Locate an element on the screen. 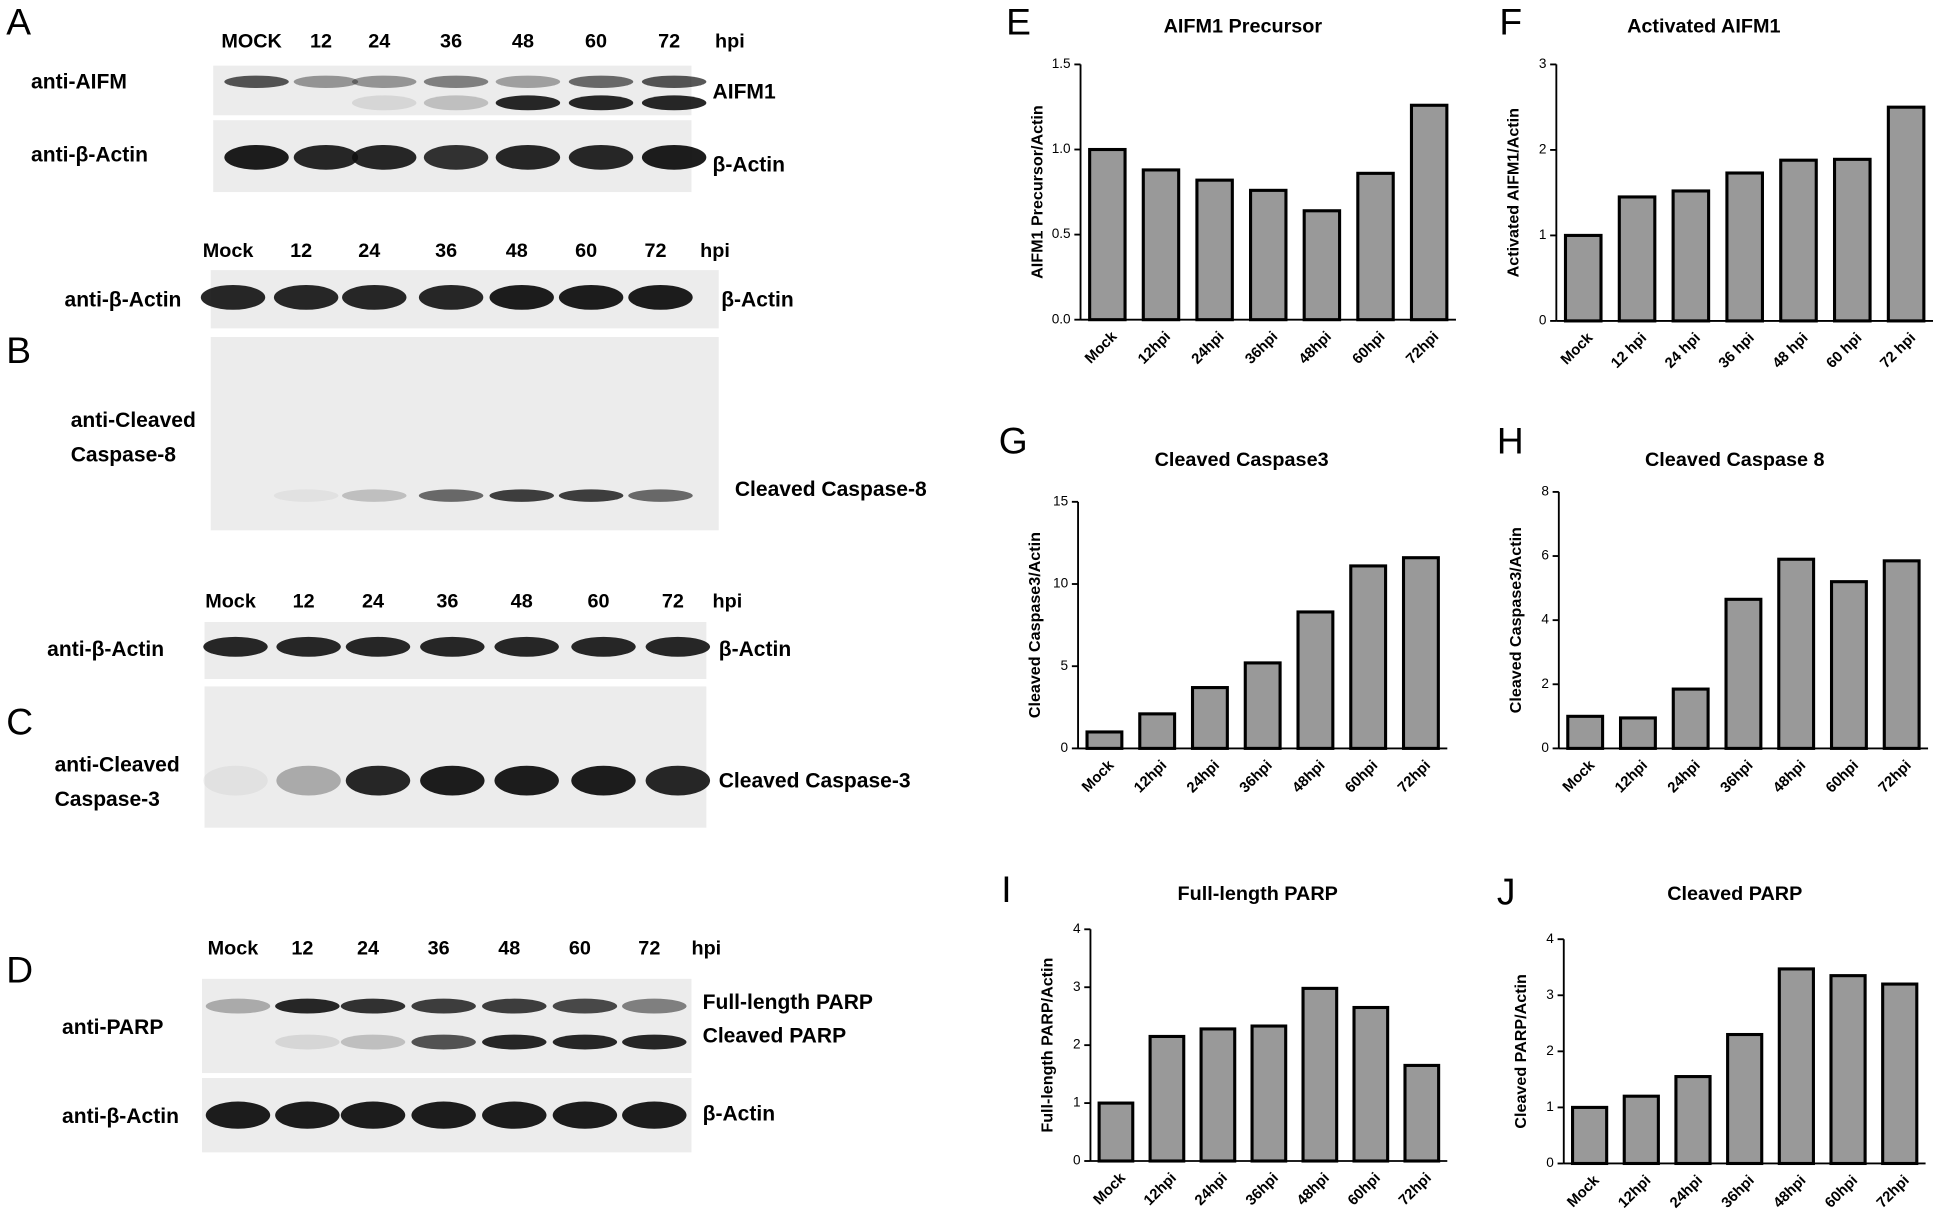 The image size is (1943, 1218). x-tick-label: 72 hpi is located at coordinates (1898, 351).